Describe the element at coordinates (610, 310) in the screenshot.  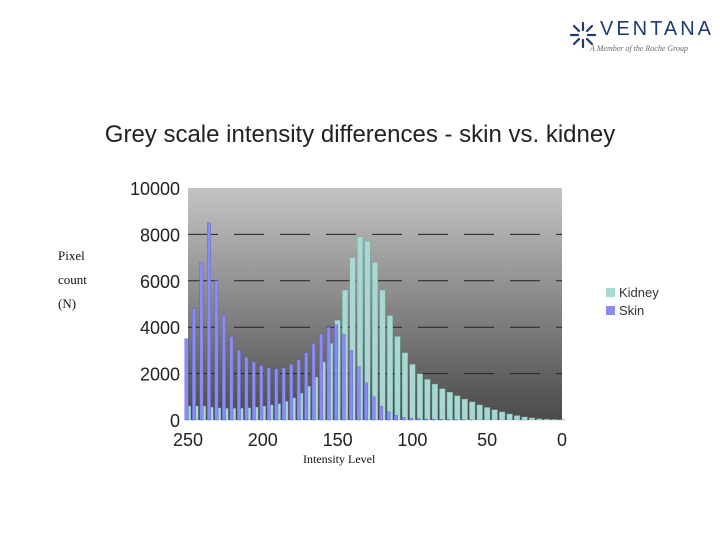
I see `legend-swatch-skin` at that location.